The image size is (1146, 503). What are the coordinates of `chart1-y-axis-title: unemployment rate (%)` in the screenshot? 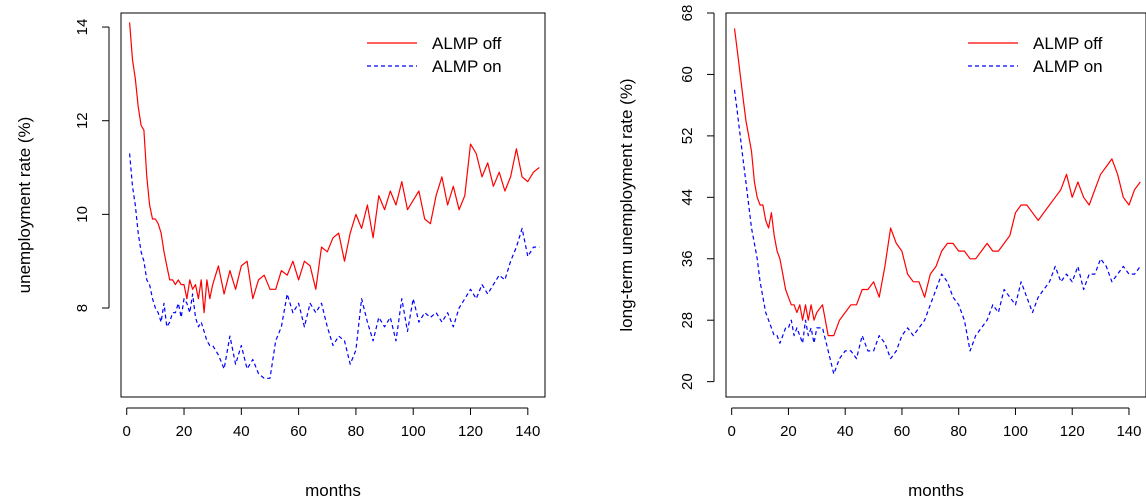 It's located at (24, 205).